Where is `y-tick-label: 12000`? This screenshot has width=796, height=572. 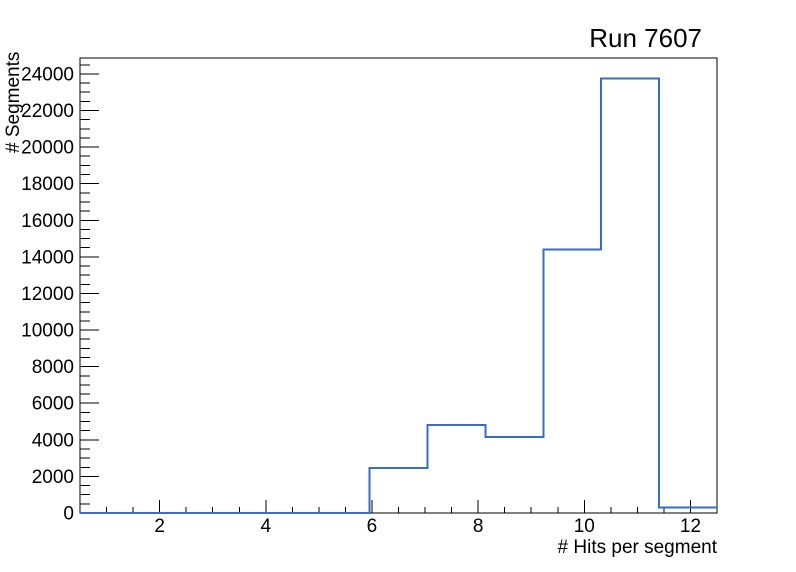 y-tick-label: 12000 is located at coordinates (47, 294).